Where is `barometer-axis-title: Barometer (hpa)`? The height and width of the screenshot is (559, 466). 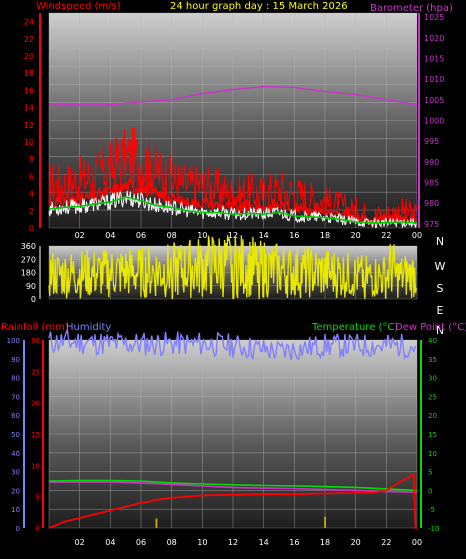
barometer-axis-title: Barometer (hpa) is located at coordinates (411, 8).